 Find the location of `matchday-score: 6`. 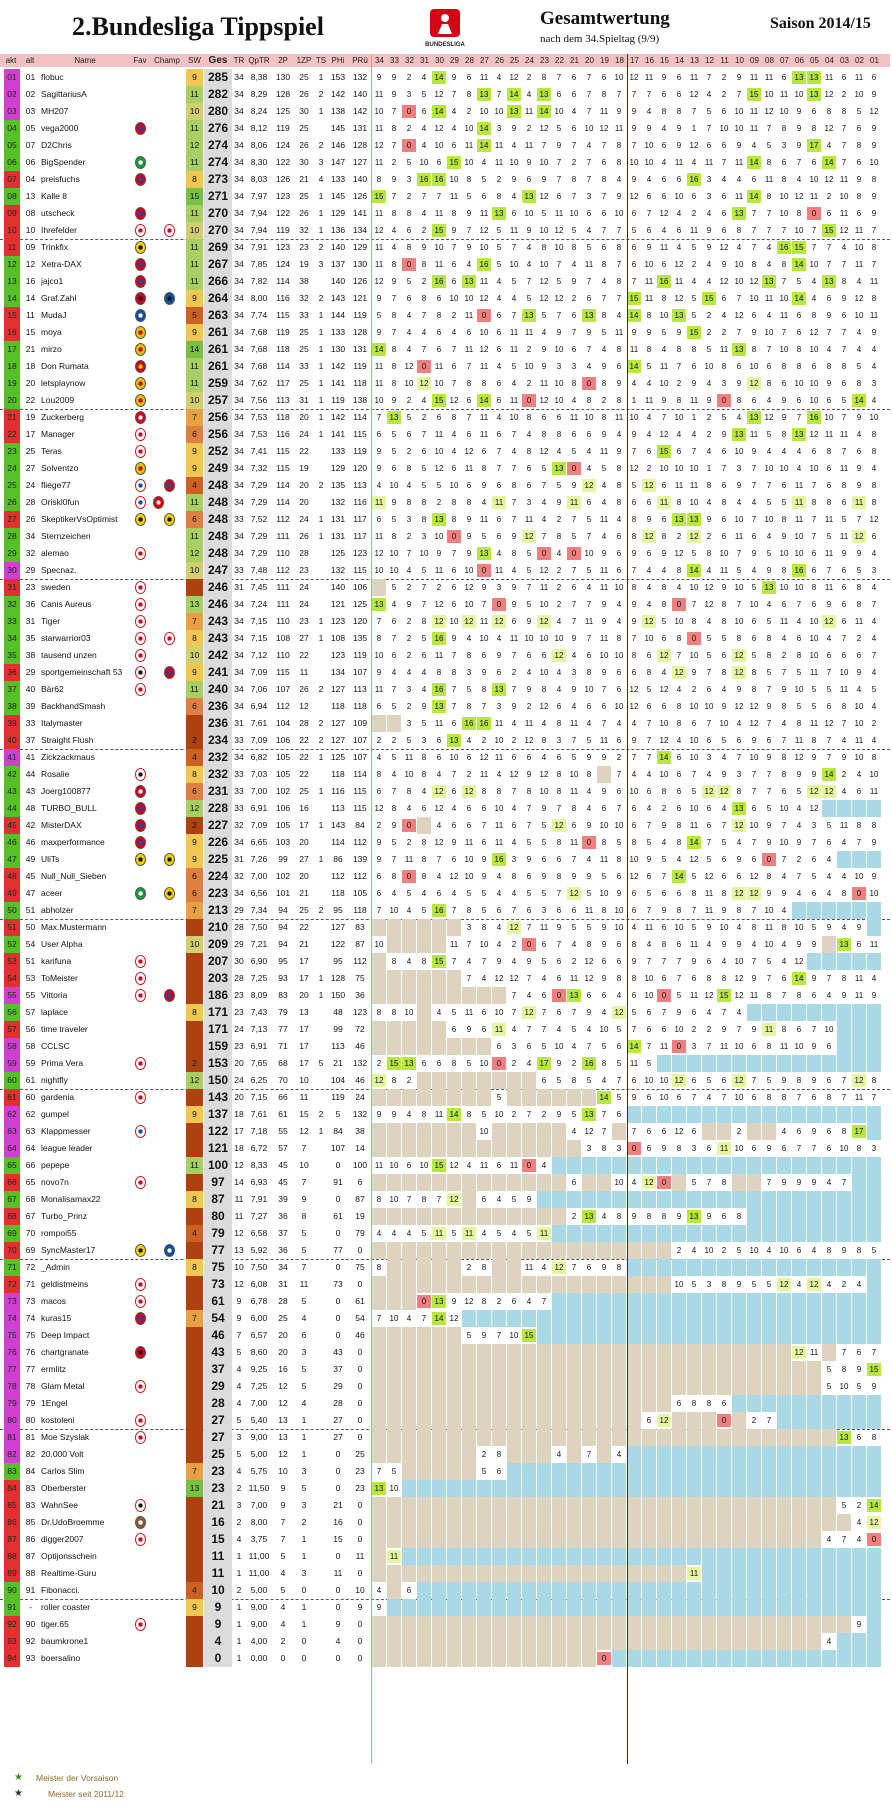

matchday-score: 6 is located at coordinates (194, 706).